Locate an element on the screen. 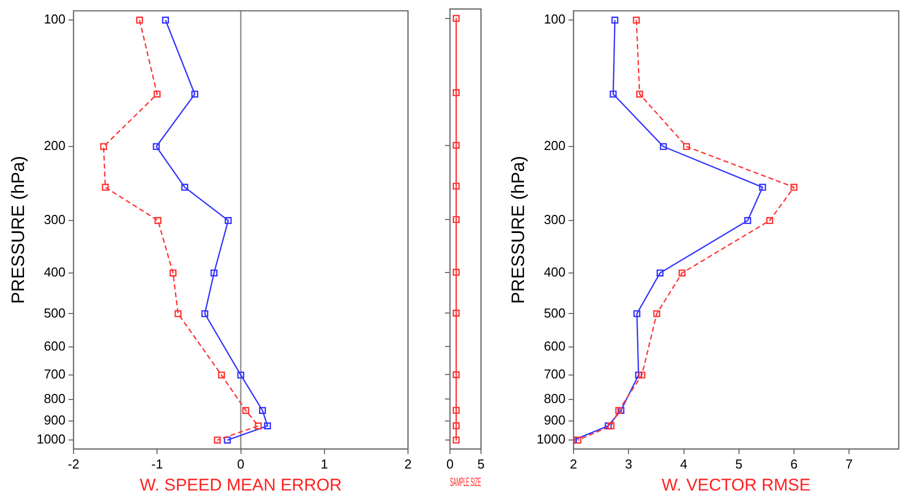 The height and width of the screenshot is (496, 904). x-tick-label: 7 is located at coordinates (849, 464).